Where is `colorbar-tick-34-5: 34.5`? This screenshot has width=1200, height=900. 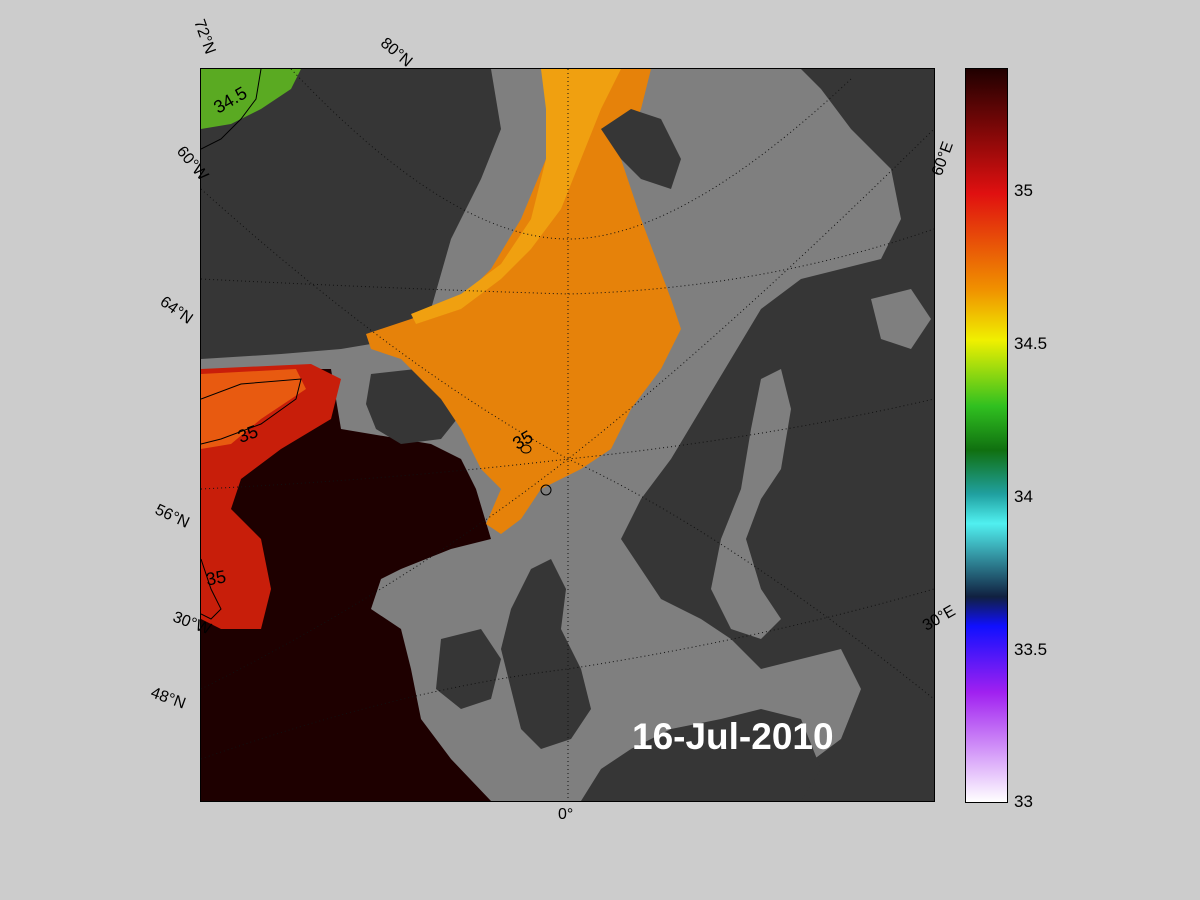 colorbar-tick-34-5: 34.5 is located at coordinates (1031, 343).